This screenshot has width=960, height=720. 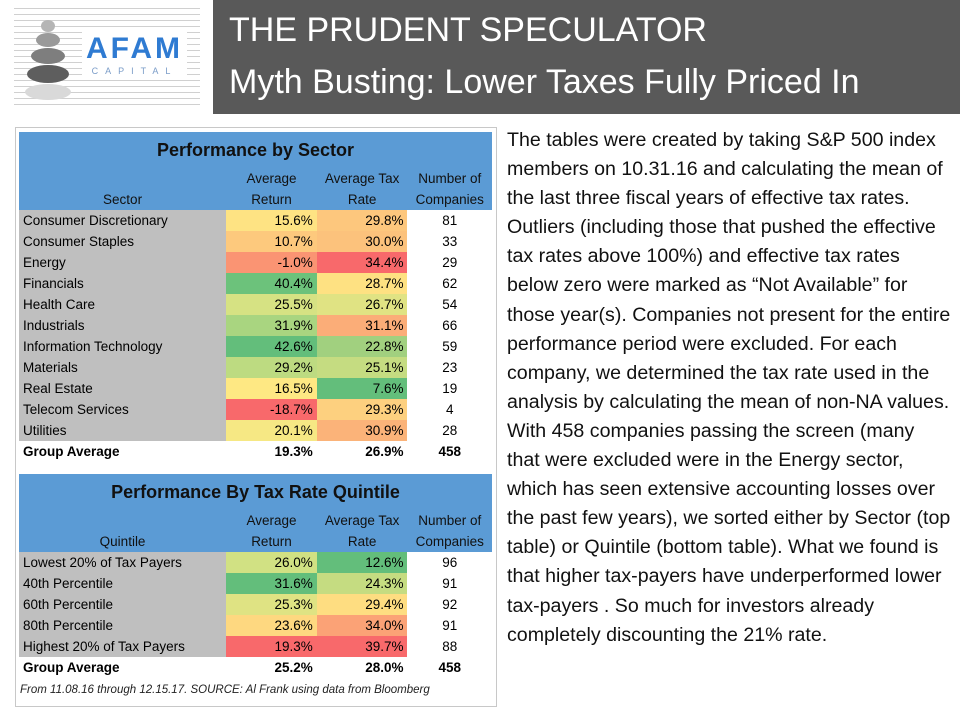 What do you see at coordinates (449, 541) in the screenshot?
I see `header-cell: Companies` at bounding box center [449, 541].